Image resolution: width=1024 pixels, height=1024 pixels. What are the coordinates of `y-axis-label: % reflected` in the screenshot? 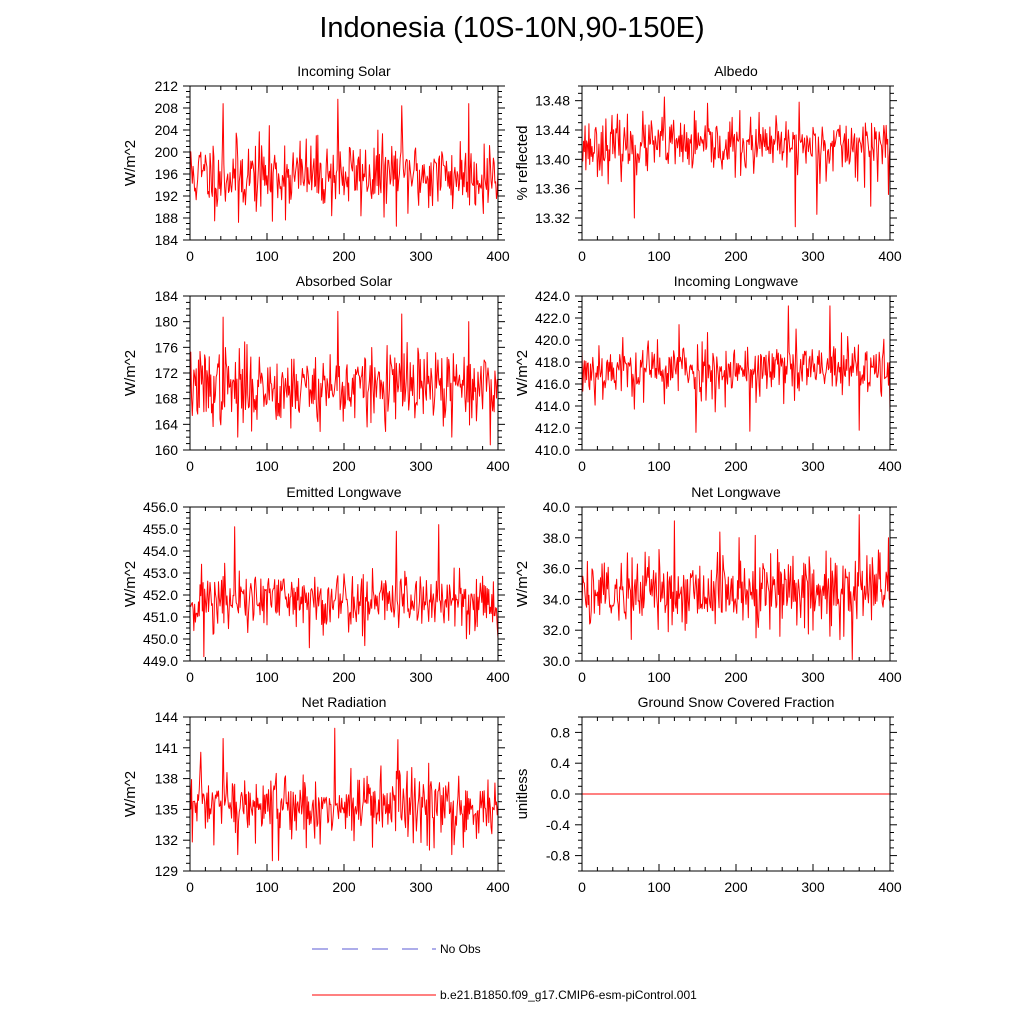 It's located at (522, 162).